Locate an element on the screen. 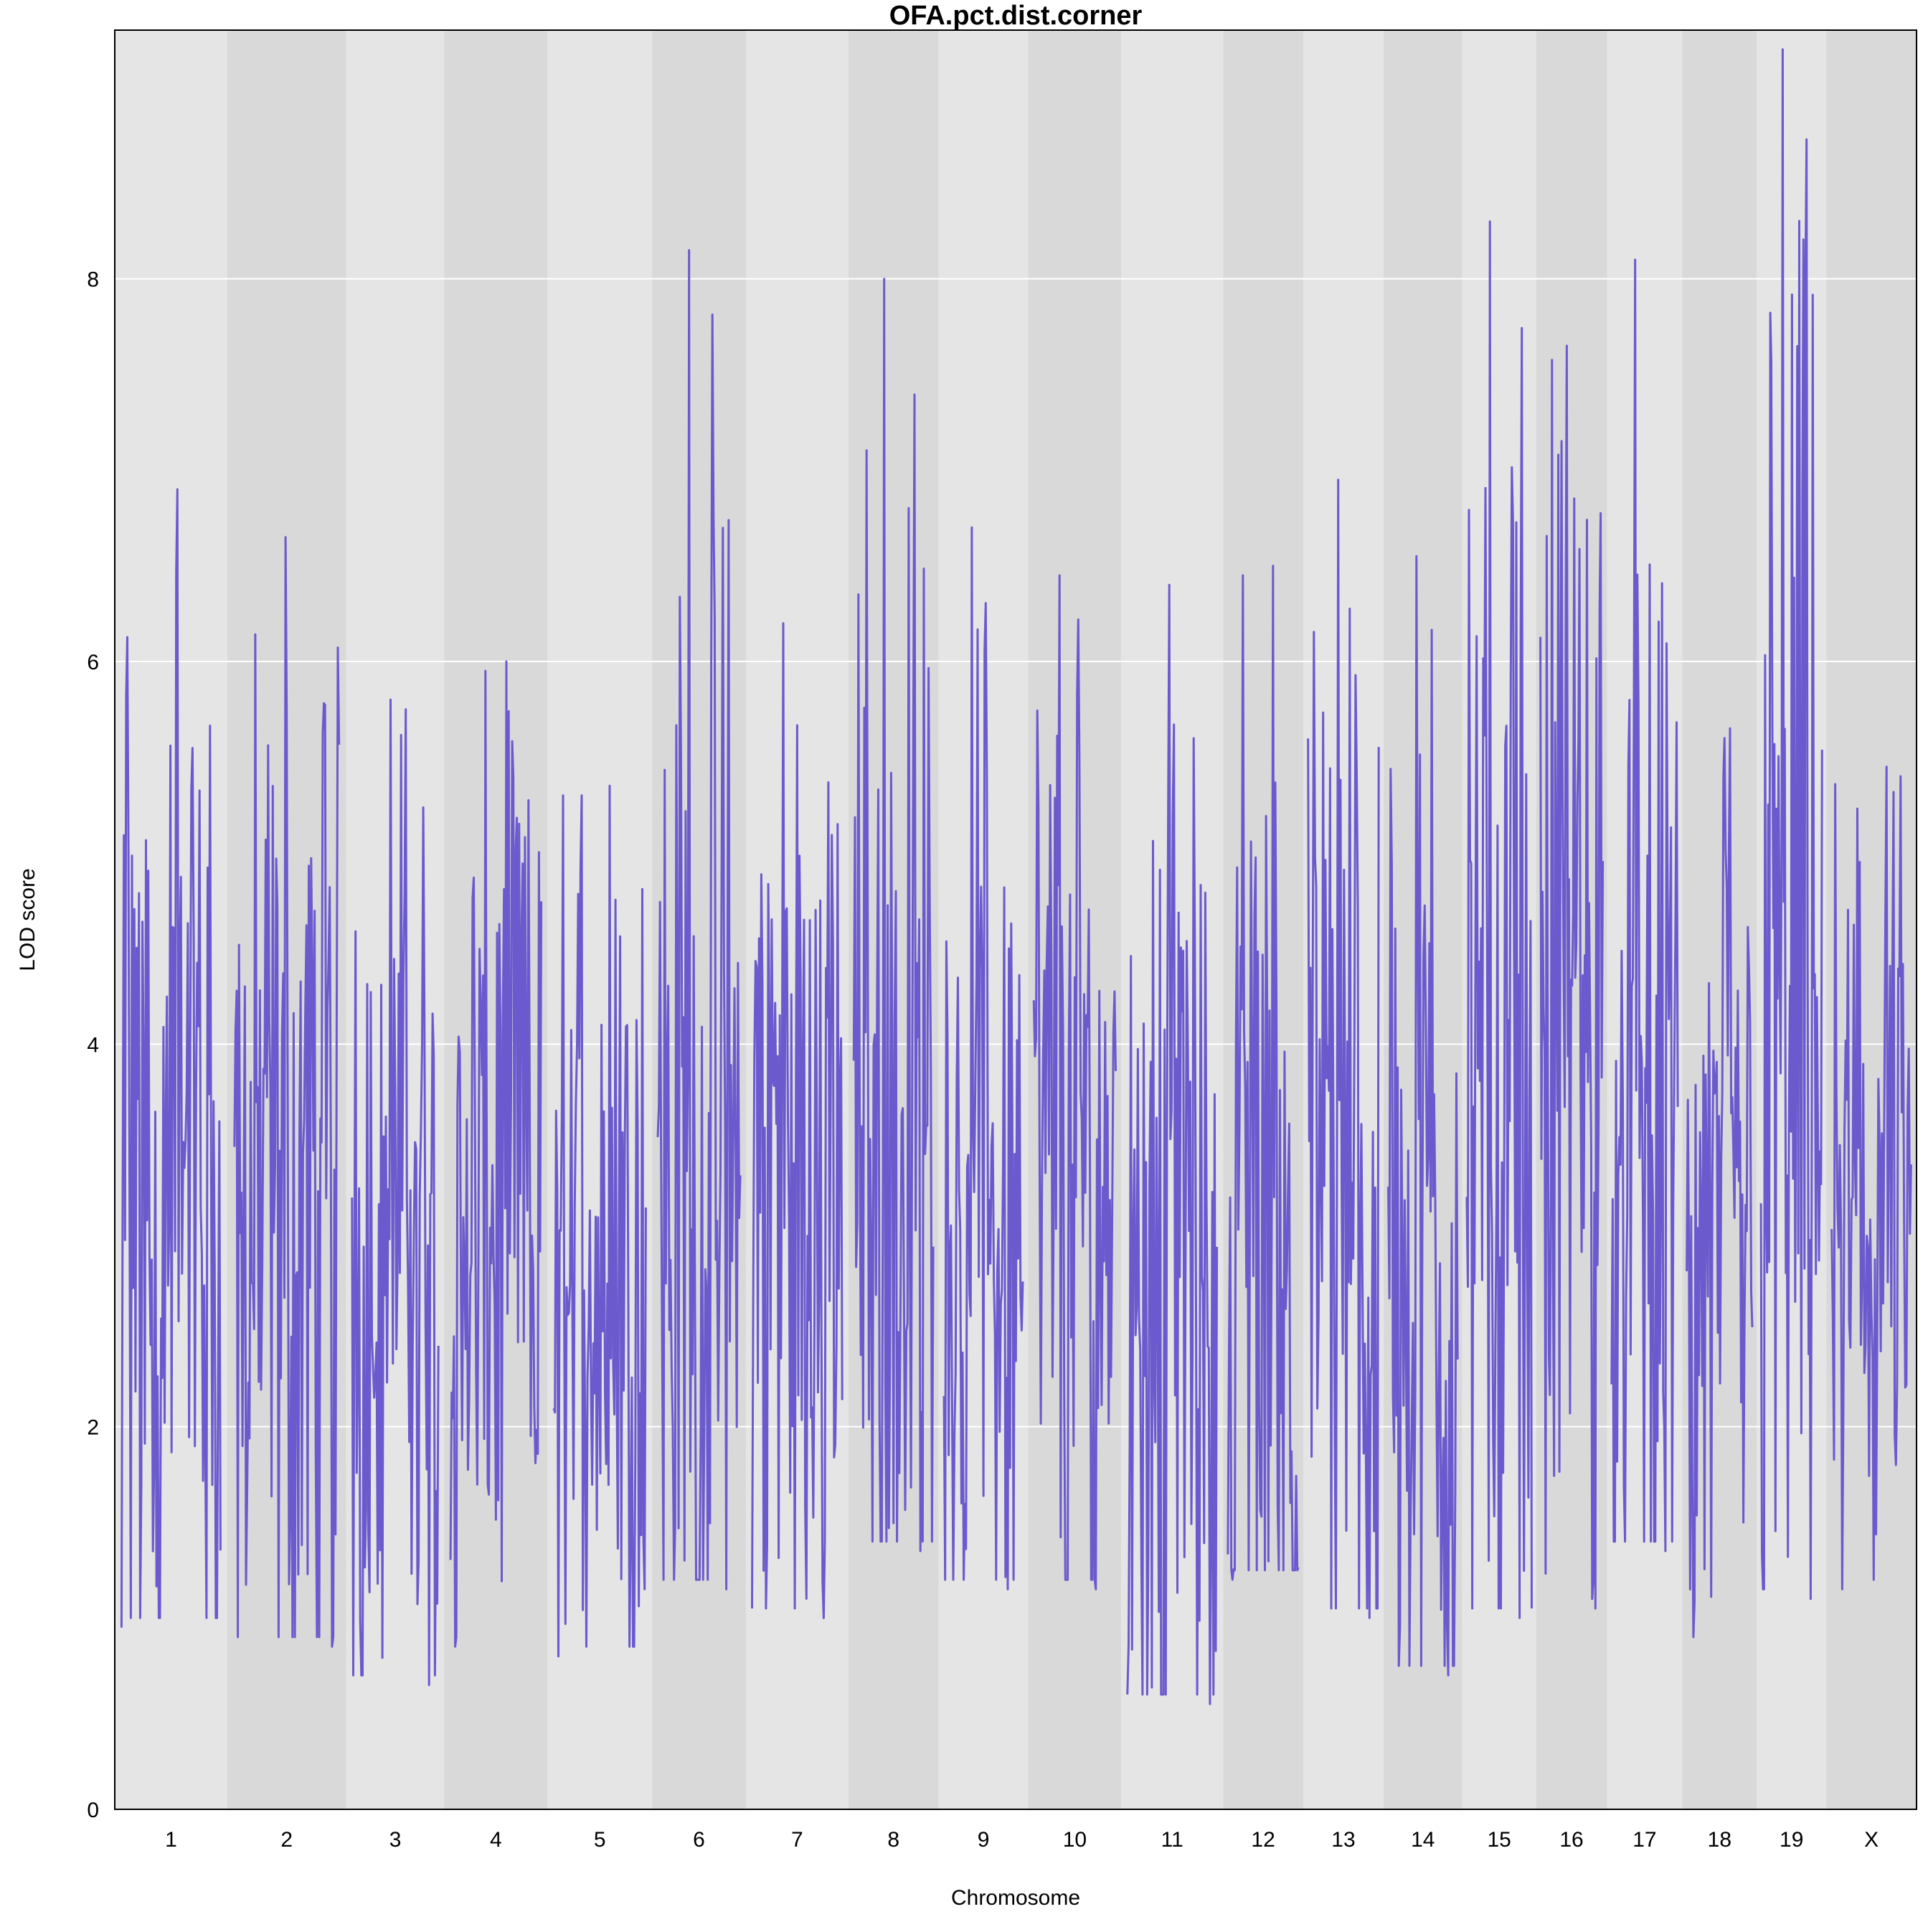 This screenshot has width=1928, height=1932. chart-title: OFA.pct.dist.corner is located at coordinates (1016, 16).